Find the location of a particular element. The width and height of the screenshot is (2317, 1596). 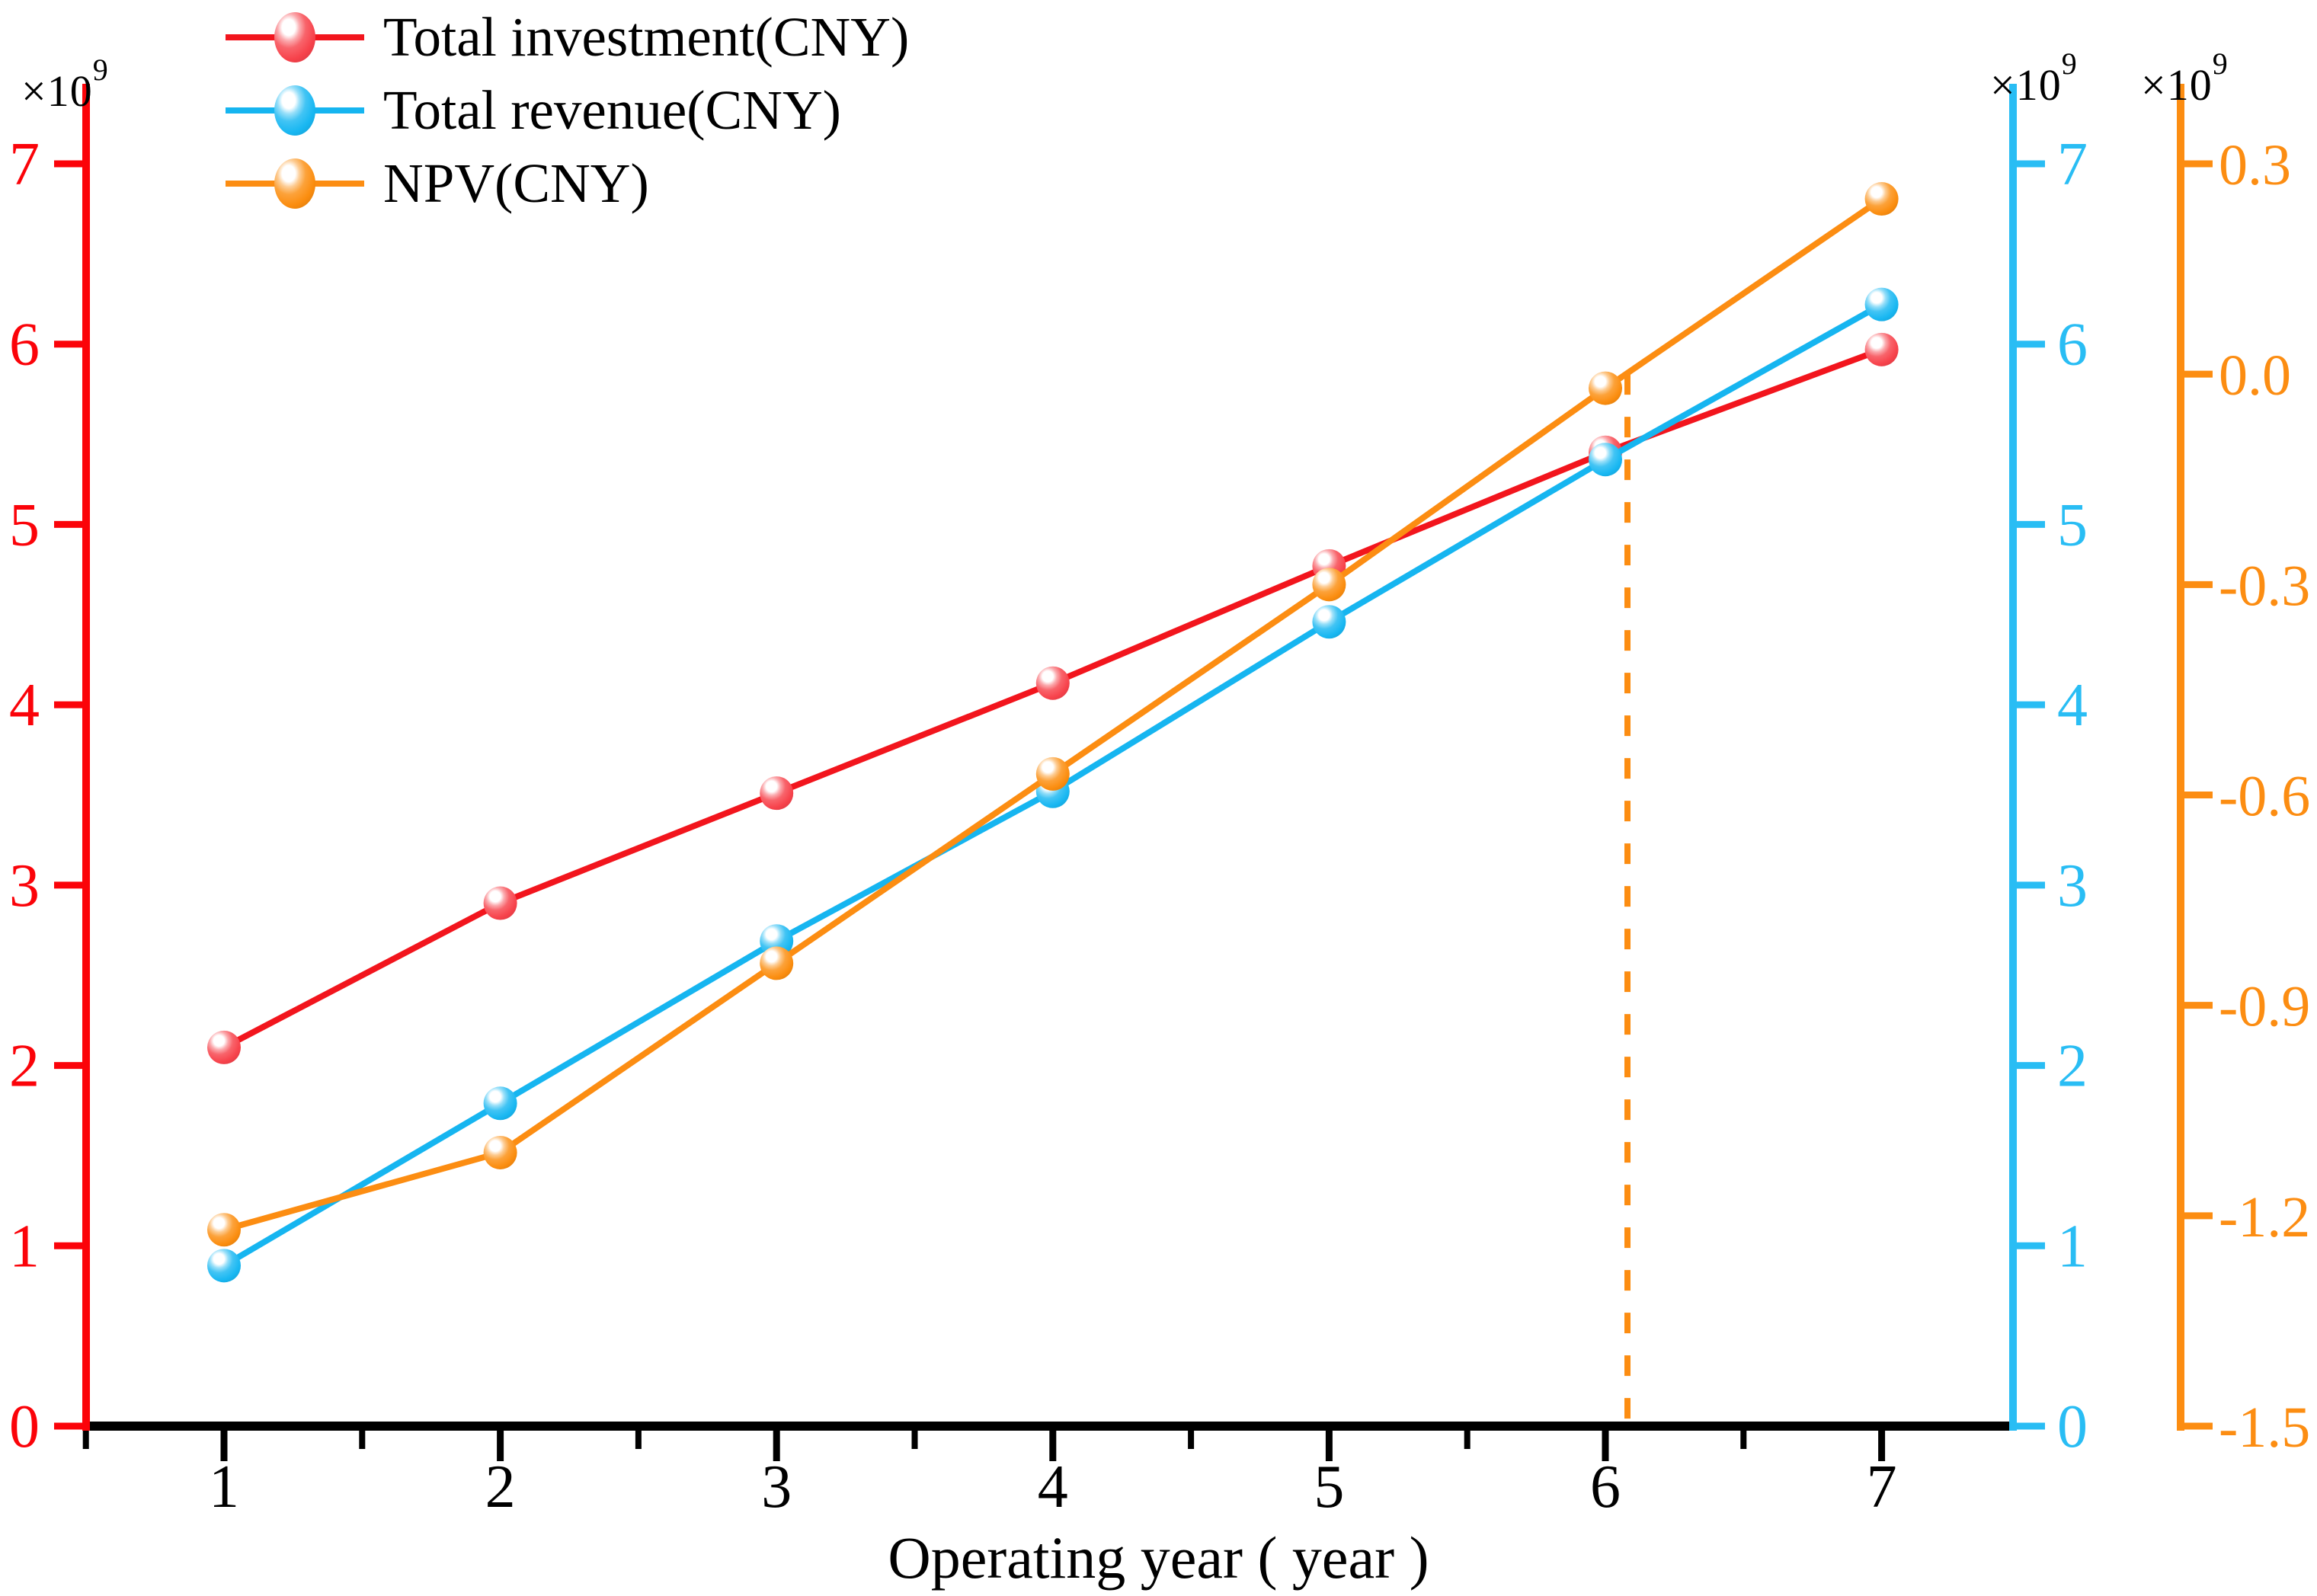

x-axis-tick-label: 2 is located at coordinates (501, 1487).